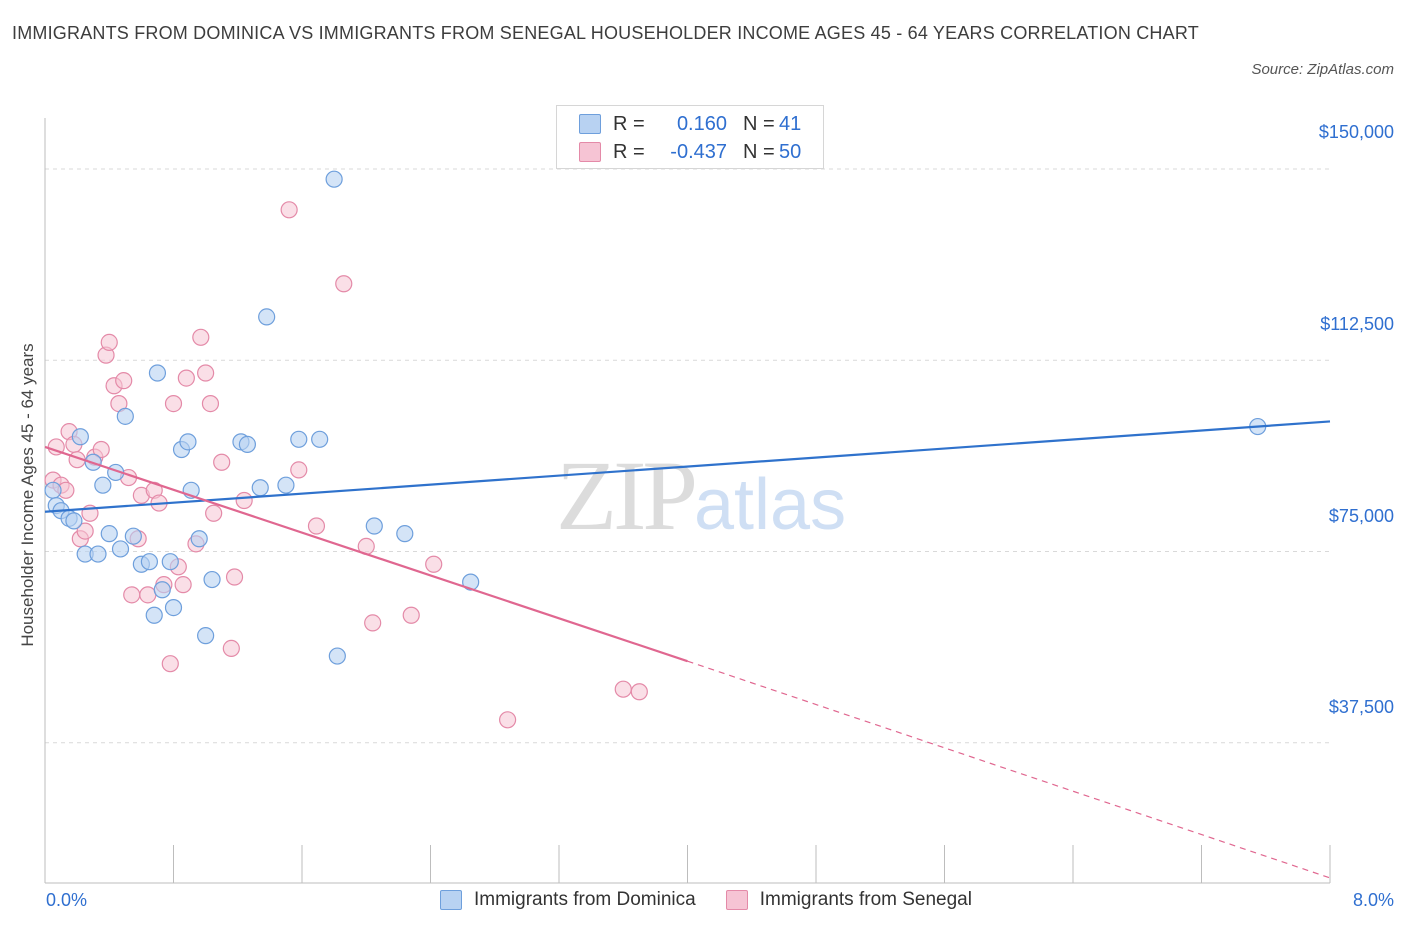  What do you see at coordinates (366, 554) in the screenshot?
I see `senegal-trend-line` at bounding box center [366, 554].